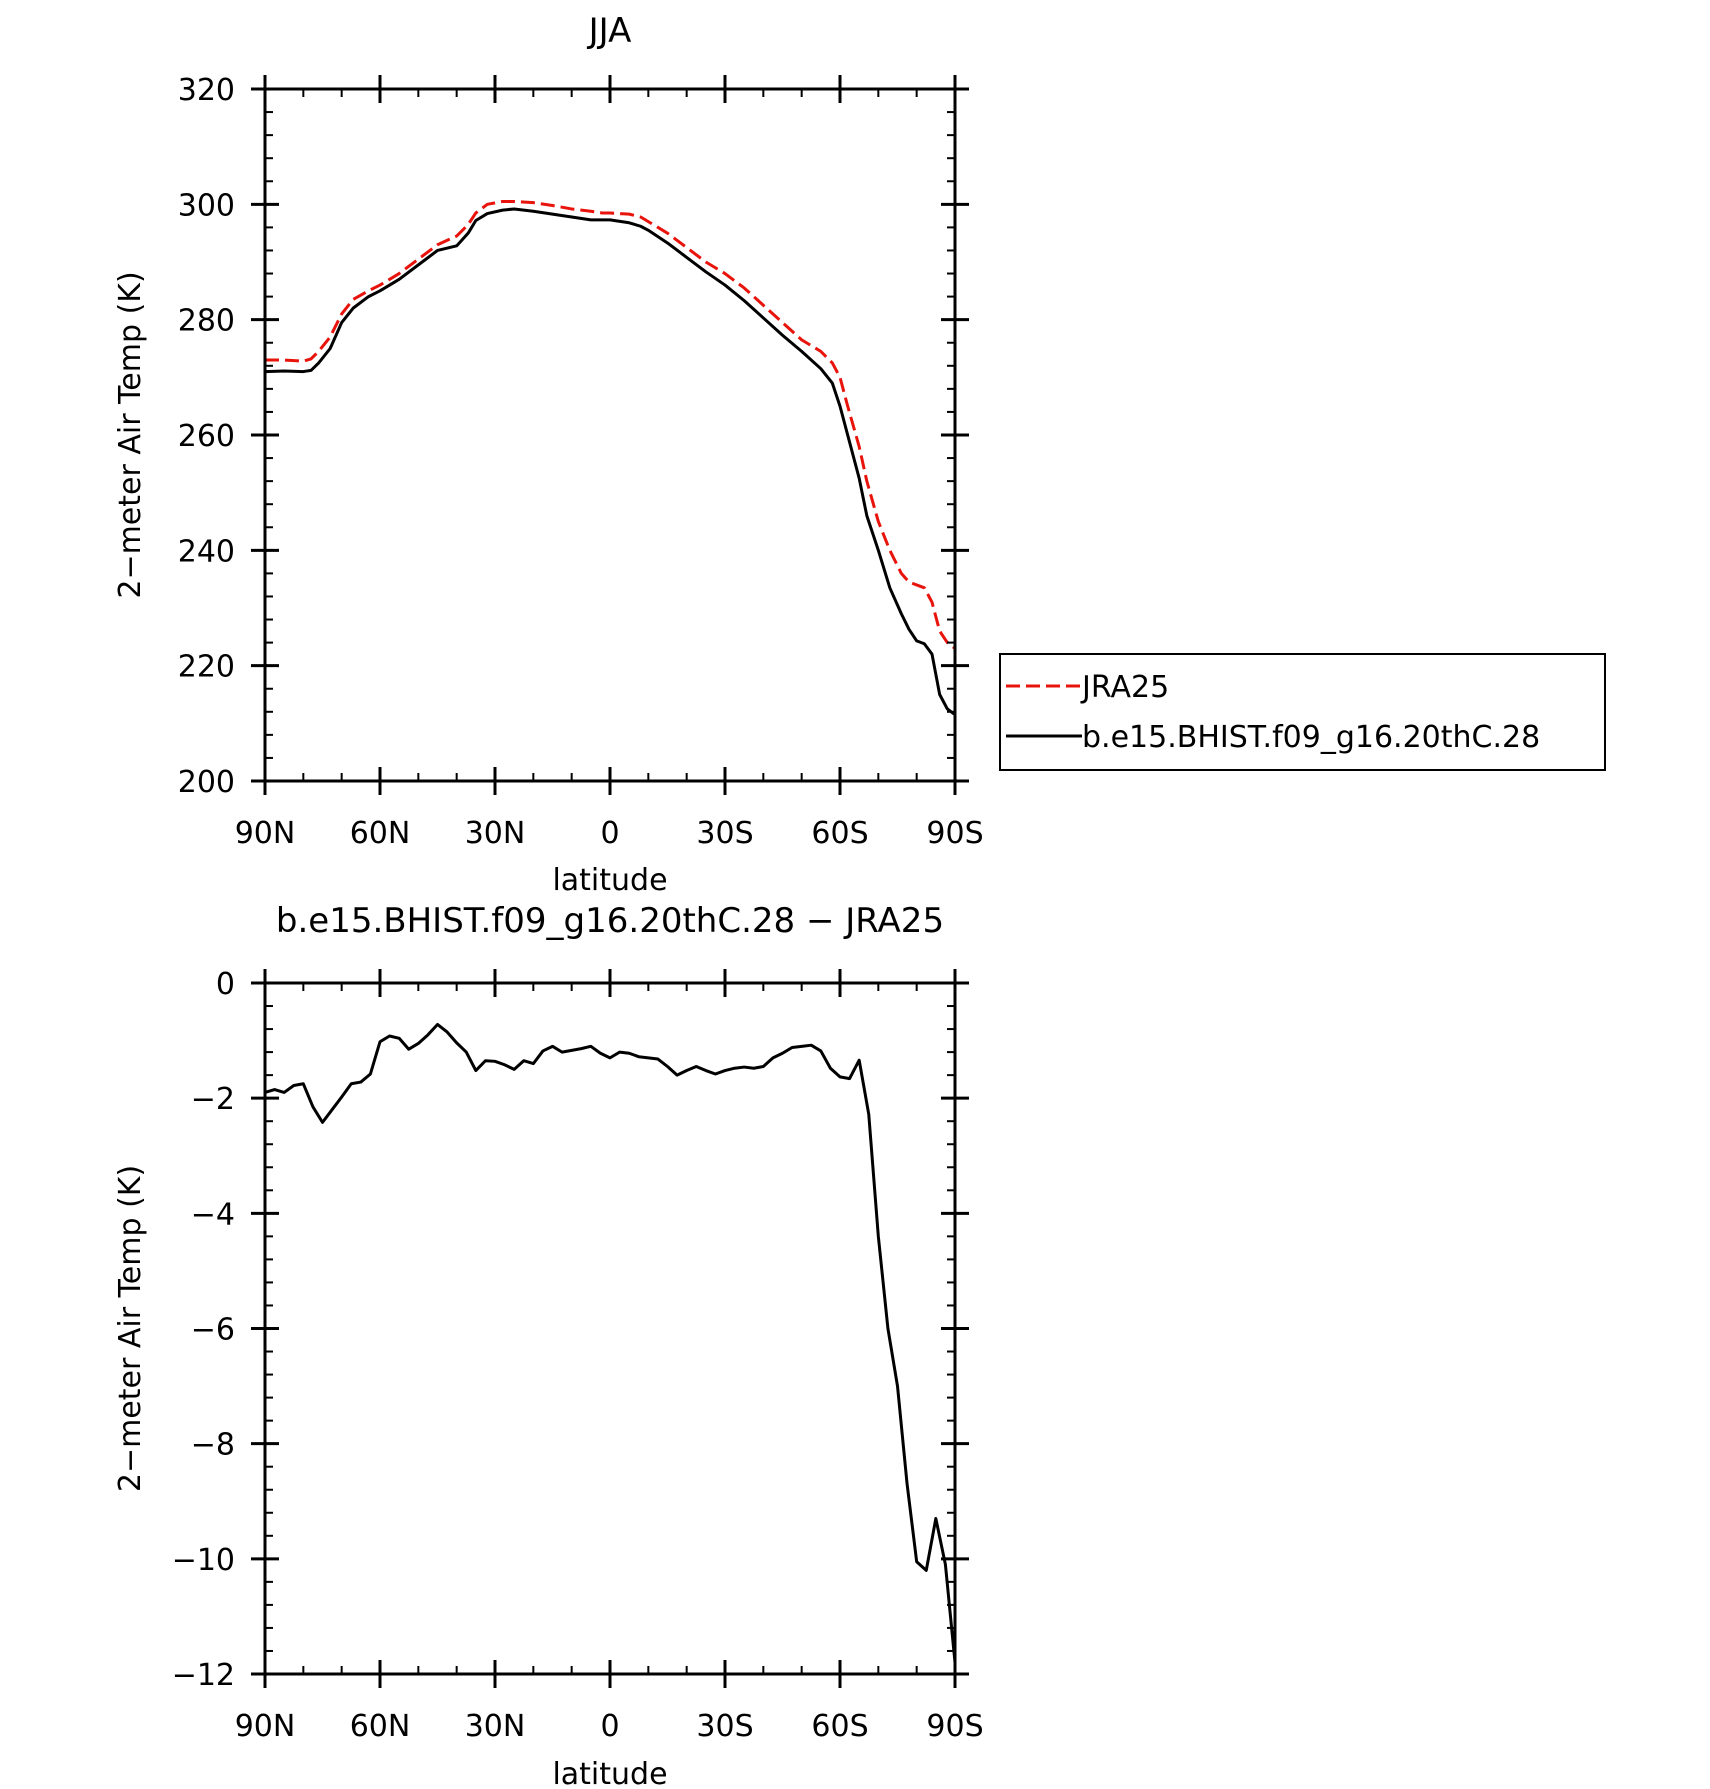 The width and height of the screenshot is (1710, 1789). I want to click on legend-box, so click(1302, 712).